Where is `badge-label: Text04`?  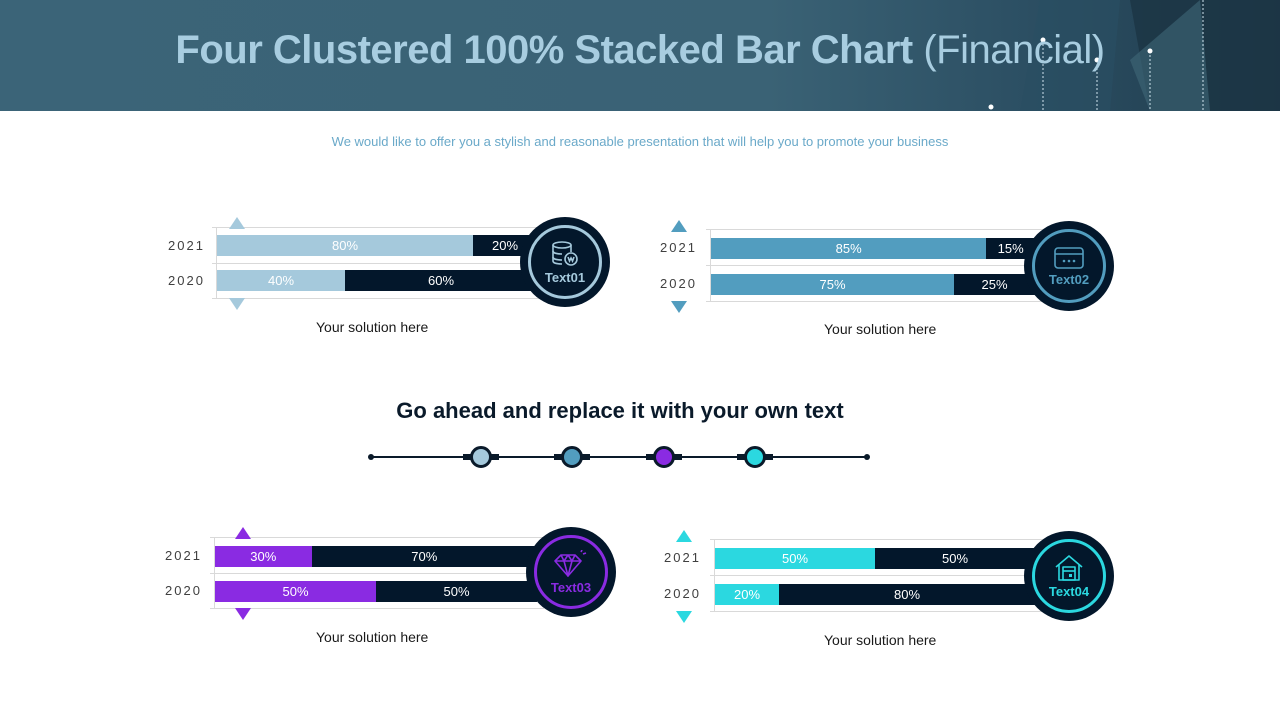
badge-label: Text04 is located at coordinates (1069, 591).